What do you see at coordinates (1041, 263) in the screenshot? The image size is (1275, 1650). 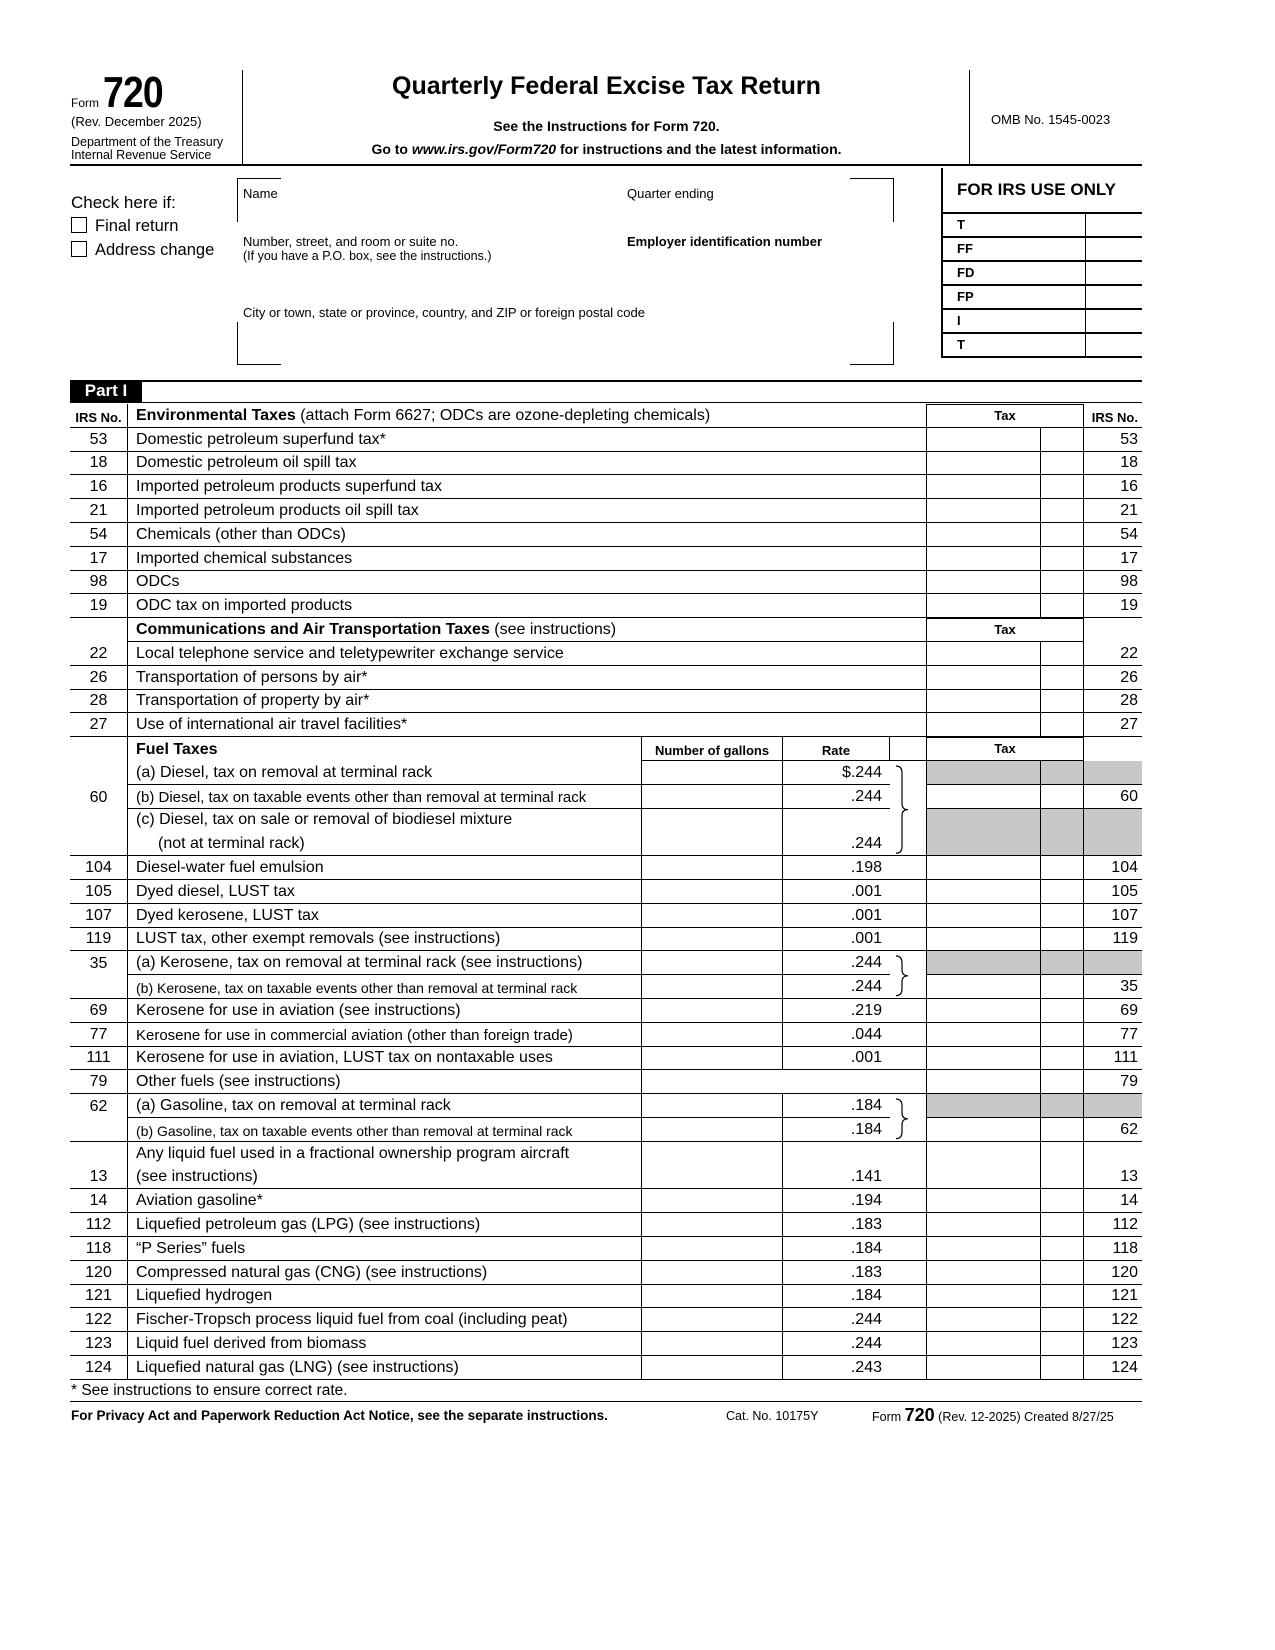 I see `irs-use-only-box: FOR IRS USE ONLY T FF FD FP I T` at bounding box center [1041, 263].